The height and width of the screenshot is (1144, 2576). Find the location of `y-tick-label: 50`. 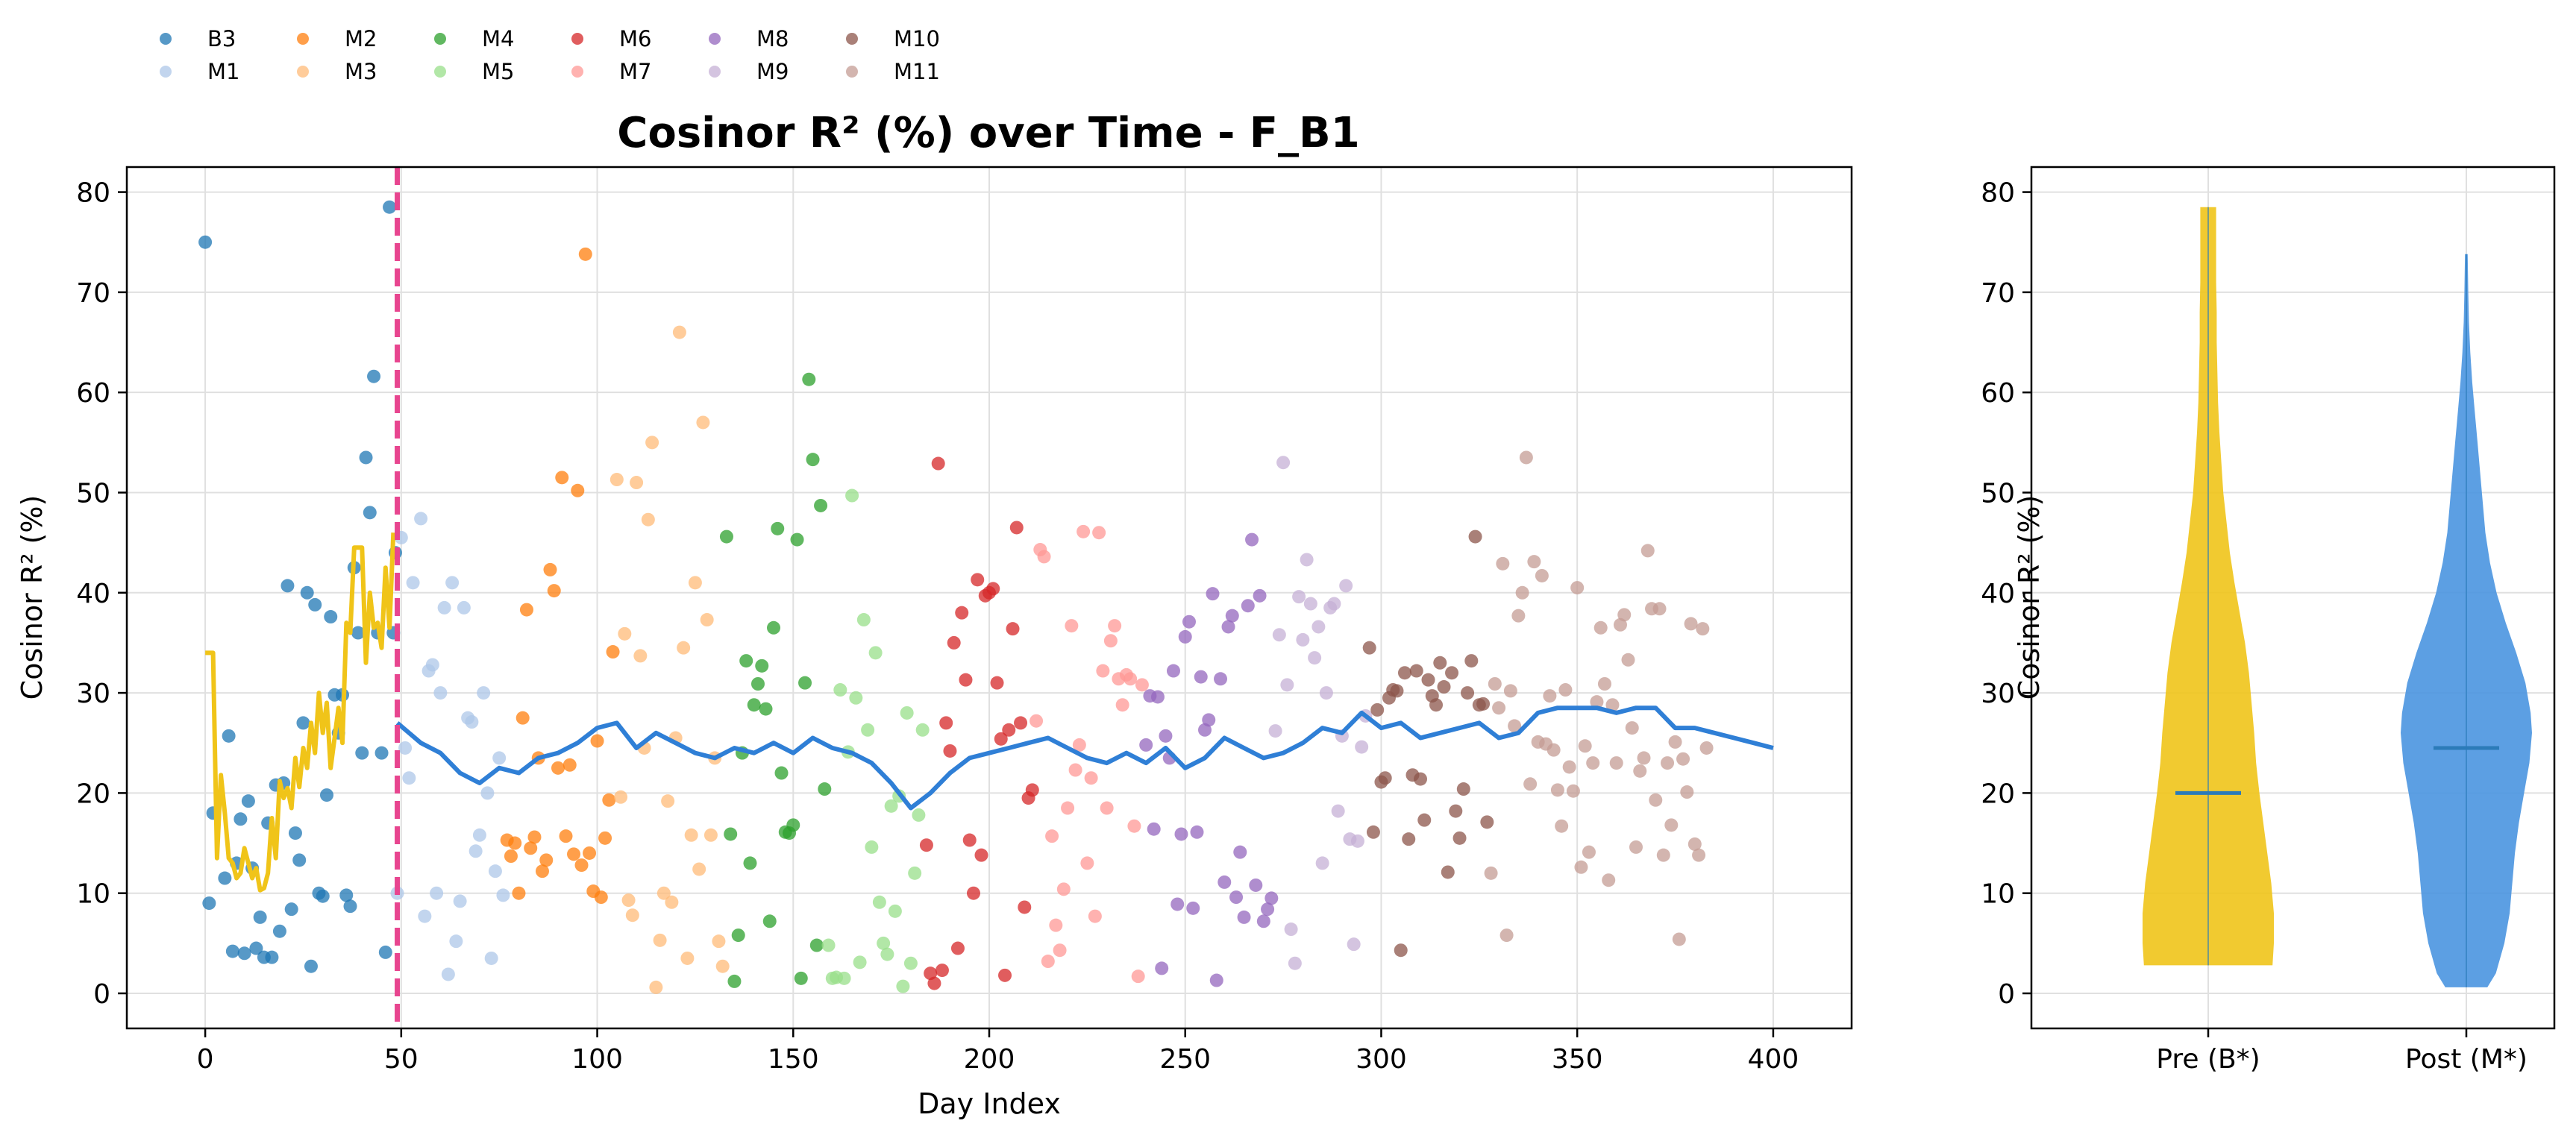

y-tick-label: 50 is located at coordinates (93, 493).